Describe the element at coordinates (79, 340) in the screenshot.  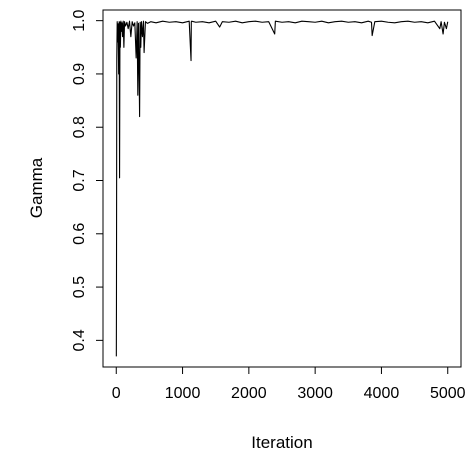
I see `y-tick-label: 0.4` at that location.